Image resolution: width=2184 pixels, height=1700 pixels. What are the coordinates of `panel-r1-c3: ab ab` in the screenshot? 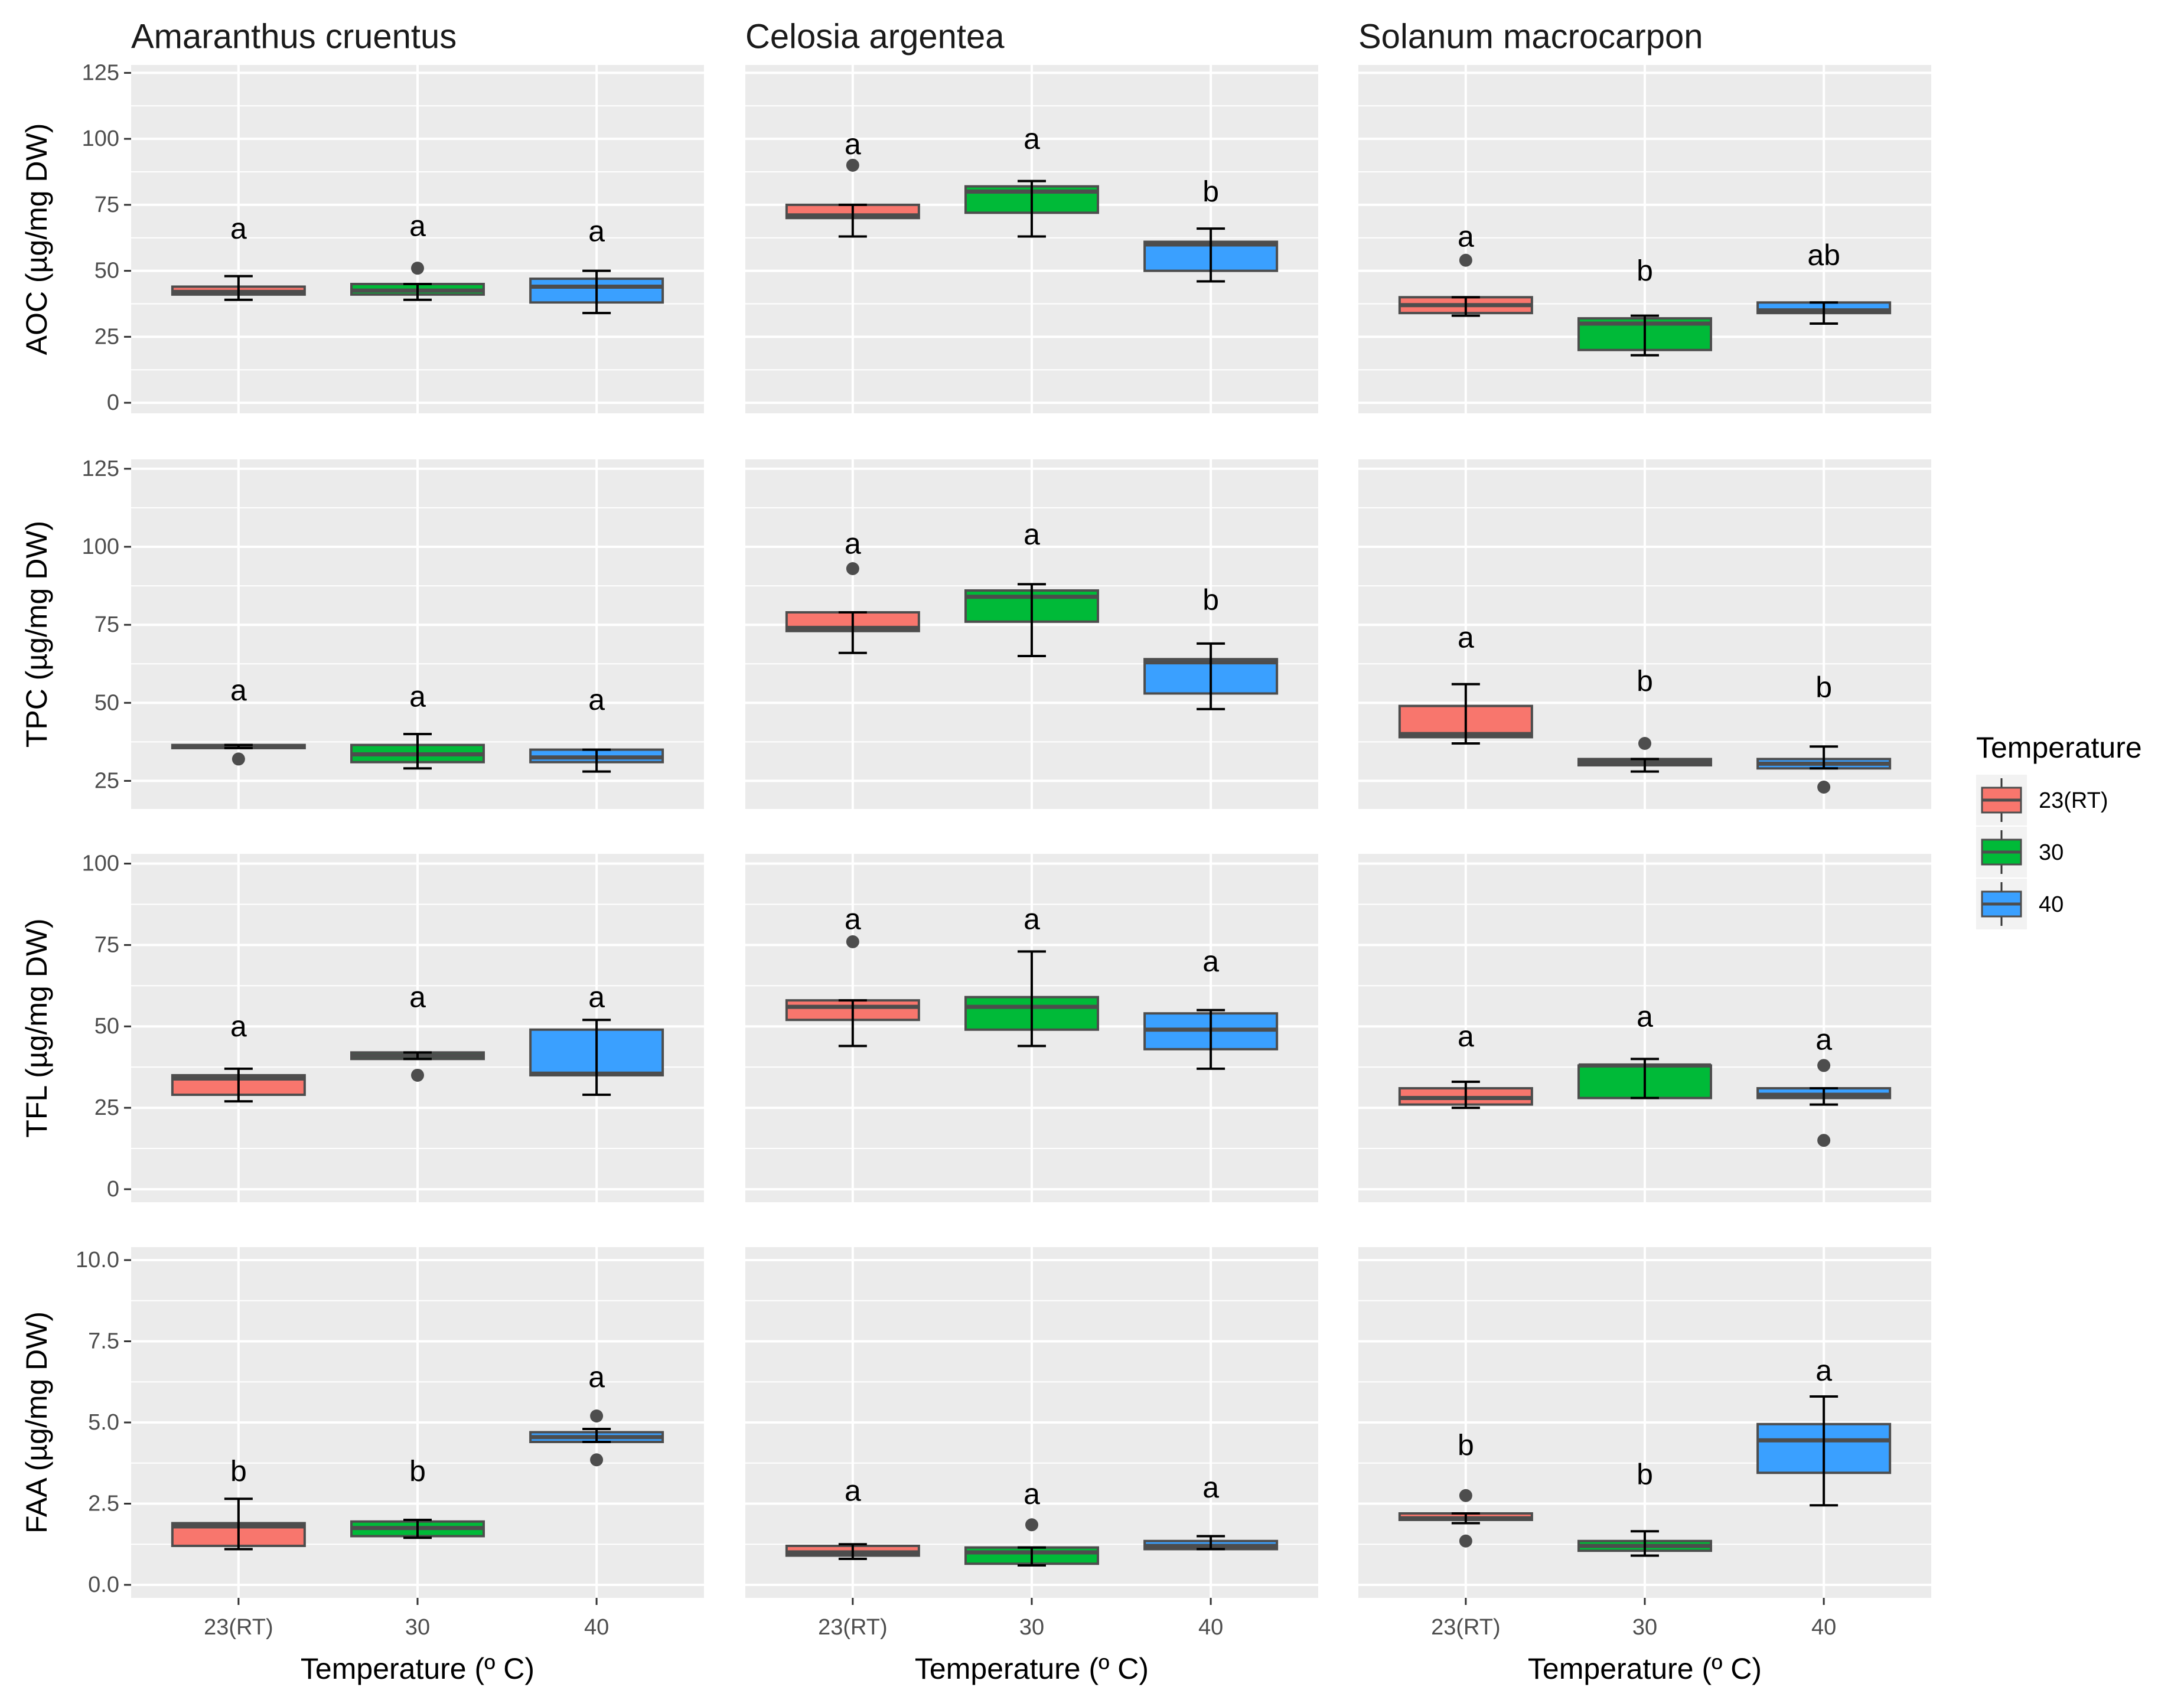 It's located at (1644, 239).